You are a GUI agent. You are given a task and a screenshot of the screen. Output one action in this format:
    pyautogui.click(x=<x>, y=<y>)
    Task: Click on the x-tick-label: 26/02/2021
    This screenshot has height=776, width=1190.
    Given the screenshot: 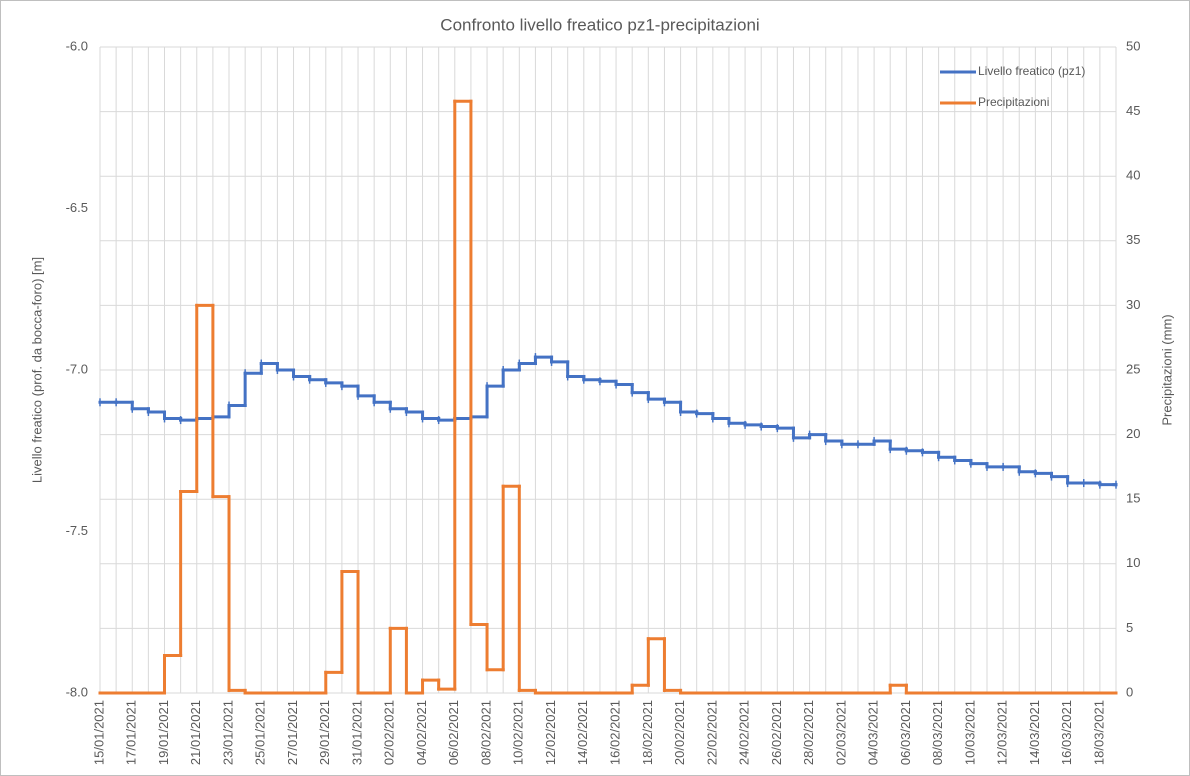 What is the action you would take?
    pyautogui.click(x=776, y=732)
    